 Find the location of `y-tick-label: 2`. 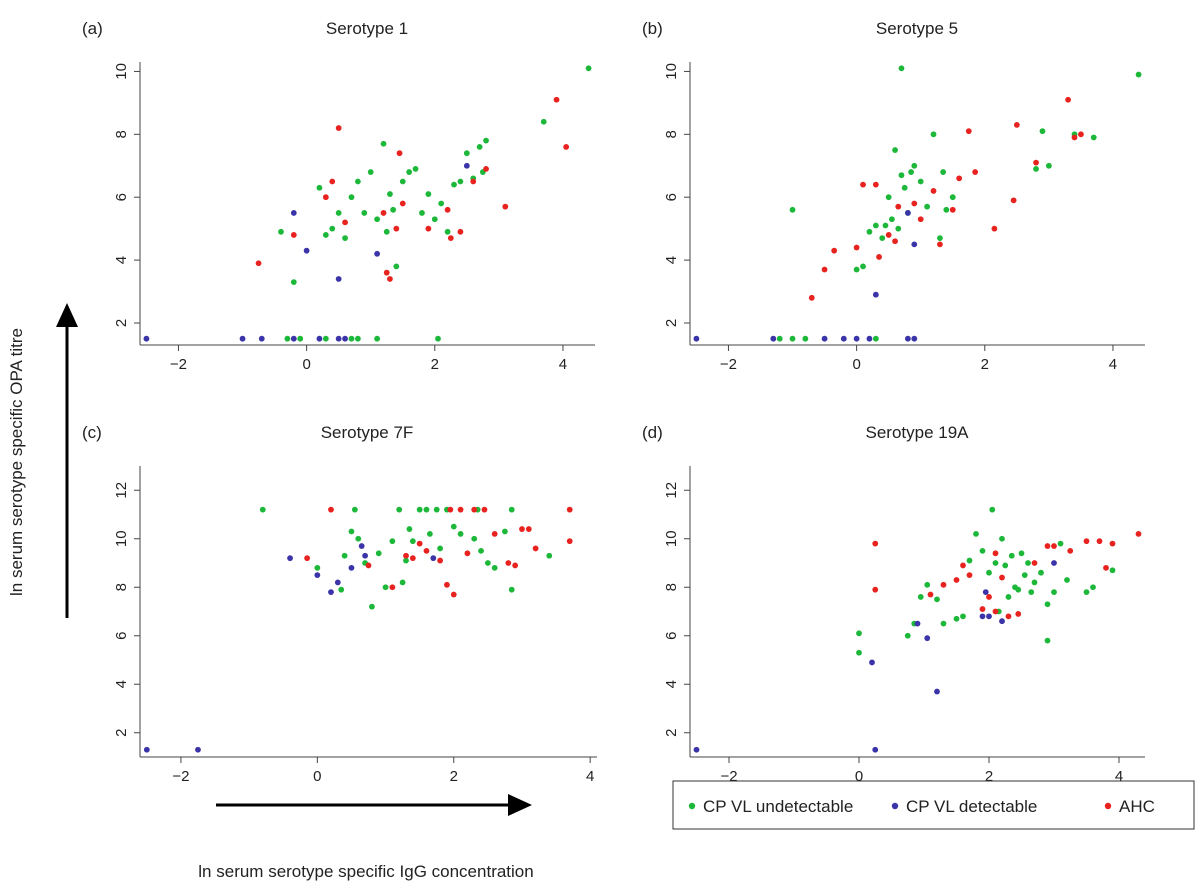

y-tick-label: 2 is located at coordinates (121, 733).